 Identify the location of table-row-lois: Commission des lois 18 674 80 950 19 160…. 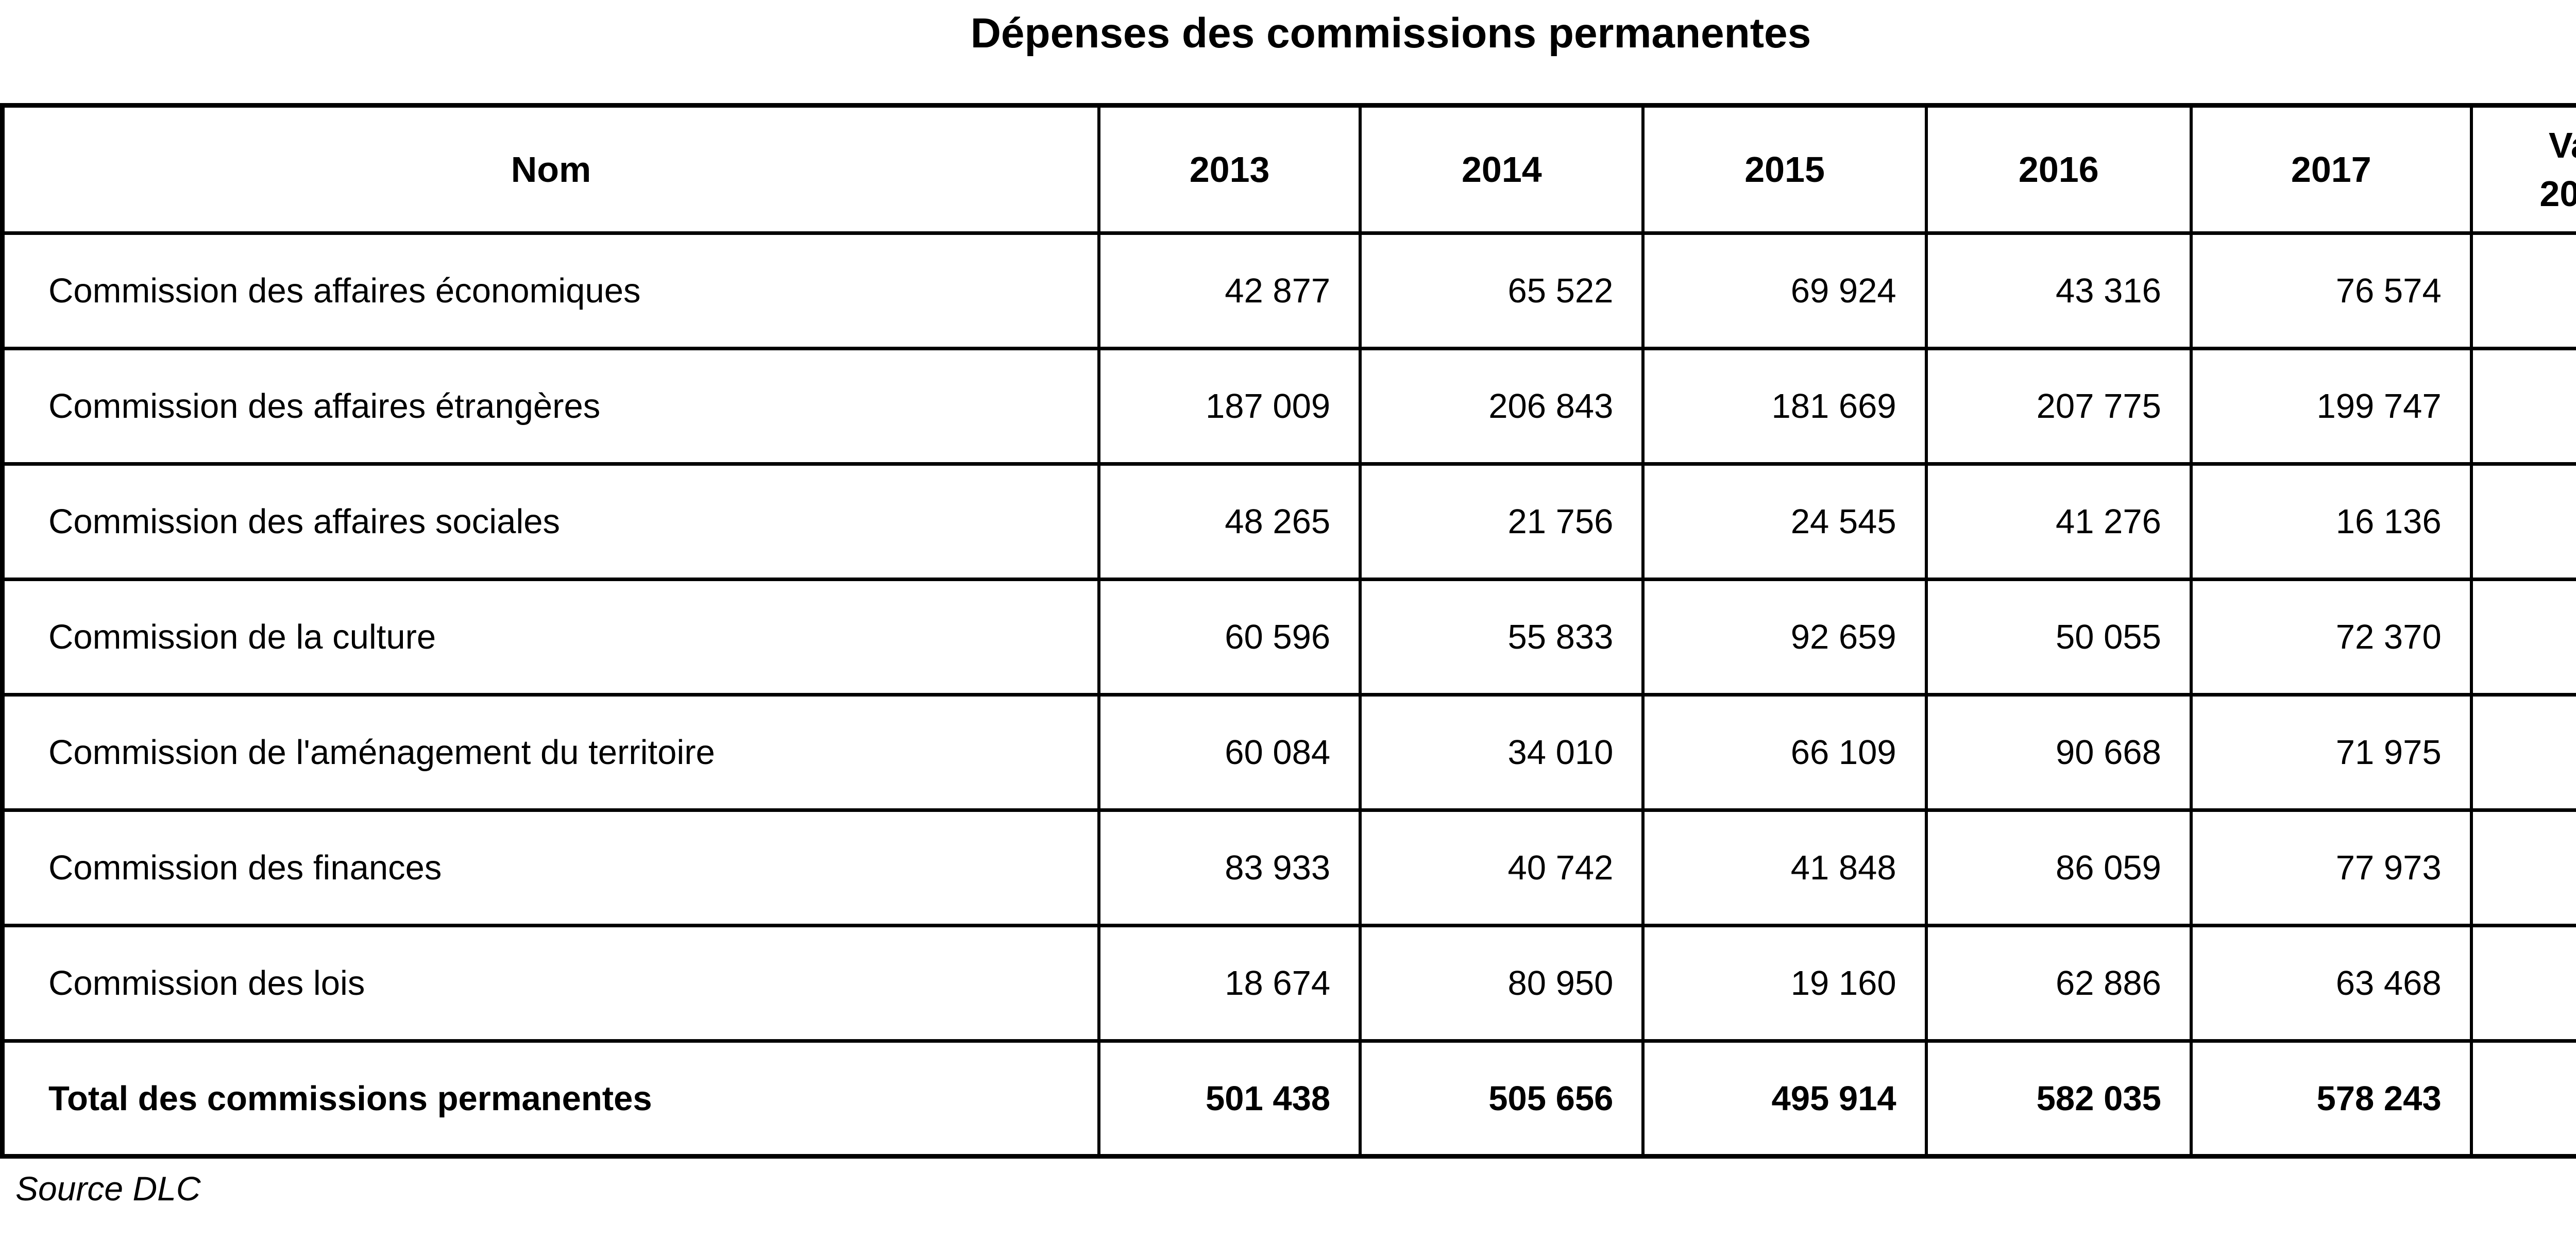
(1289, 983).